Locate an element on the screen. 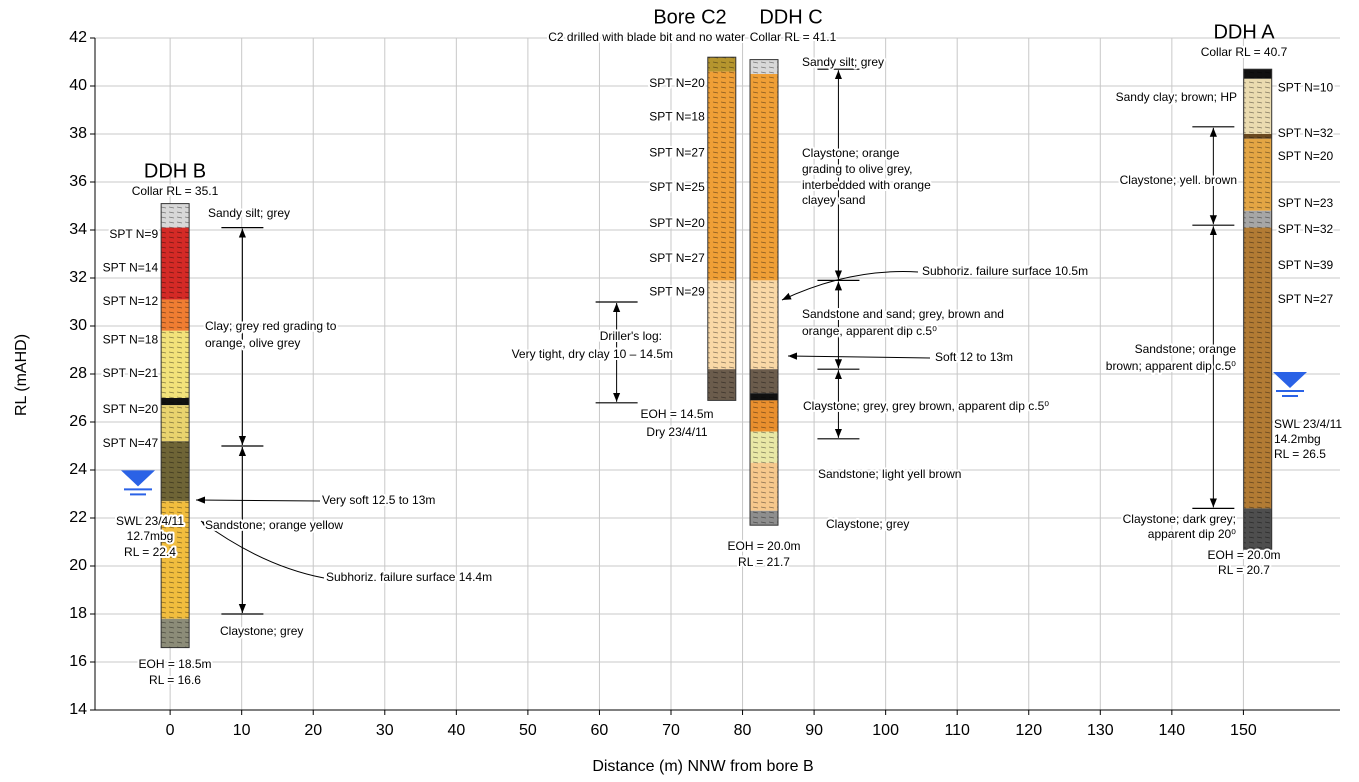 Image resolution: width=1359 pixels, height=782 pixels. annotation: clayey sand is located at coordinates (833, 200).